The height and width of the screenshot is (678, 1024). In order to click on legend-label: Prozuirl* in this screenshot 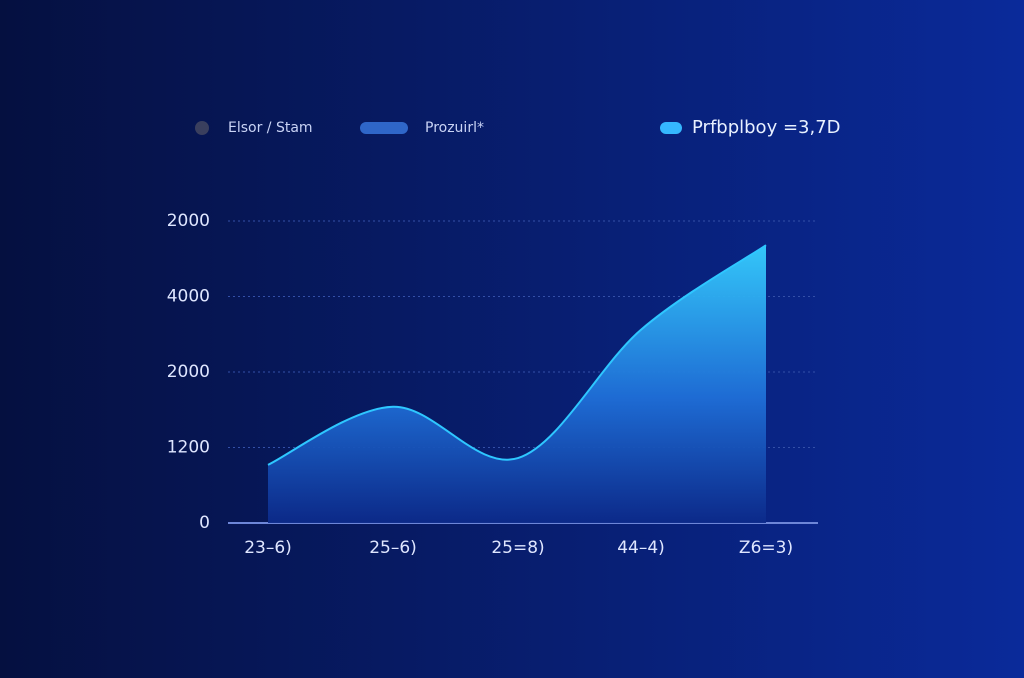, I will do `click(454, 128)`.